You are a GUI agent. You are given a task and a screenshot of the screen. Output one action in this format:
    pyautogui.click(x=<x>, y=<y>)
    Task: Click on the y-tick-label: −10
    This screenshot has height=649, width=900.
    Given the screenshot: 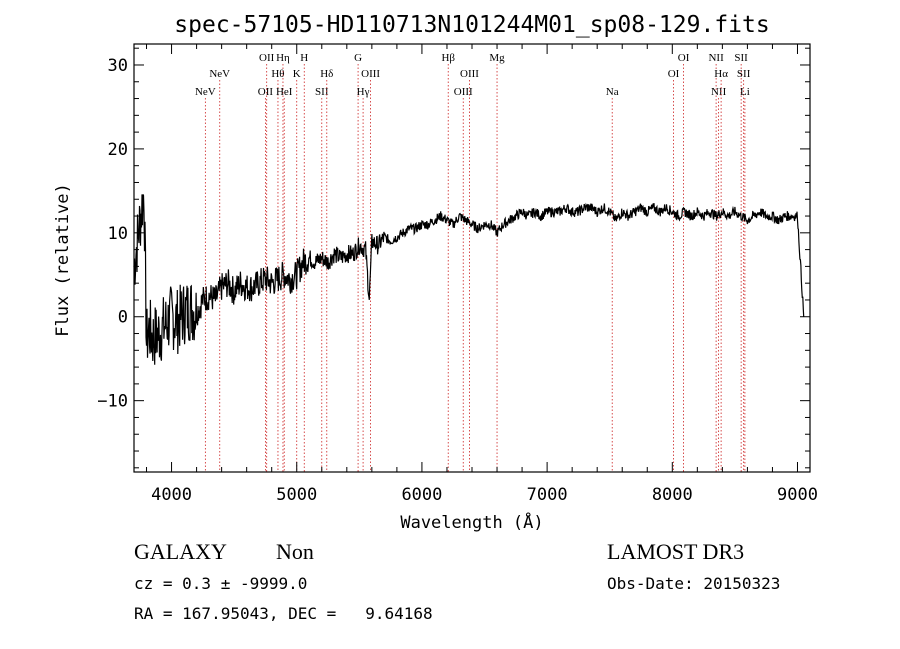 What is the action you would take?
    pyautogui.click(x=112, y=402)
    